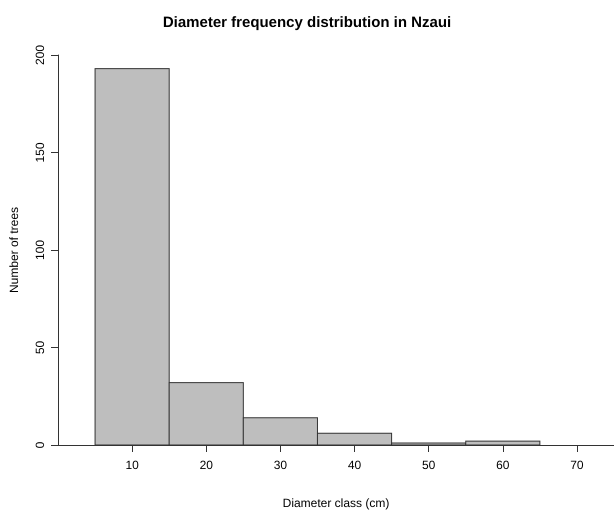 Image resolution: width=614 pixels, height=524 pixels. What do you see at coordinates (503, 465) in the screenshot?
I see `x-tick-label: 60` at bounding box center [503, 465].